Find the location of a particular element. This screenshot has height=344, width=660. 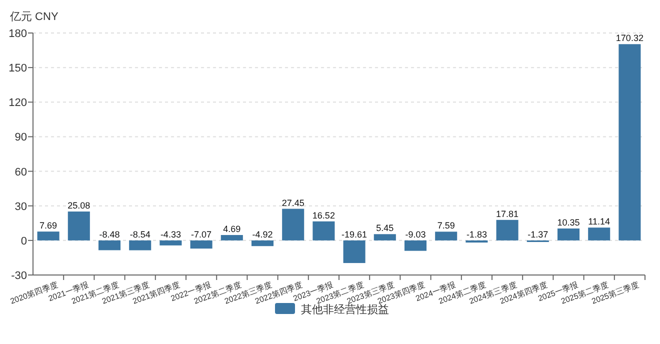

data-label: 7.69 is located at coordinates (49, 225).